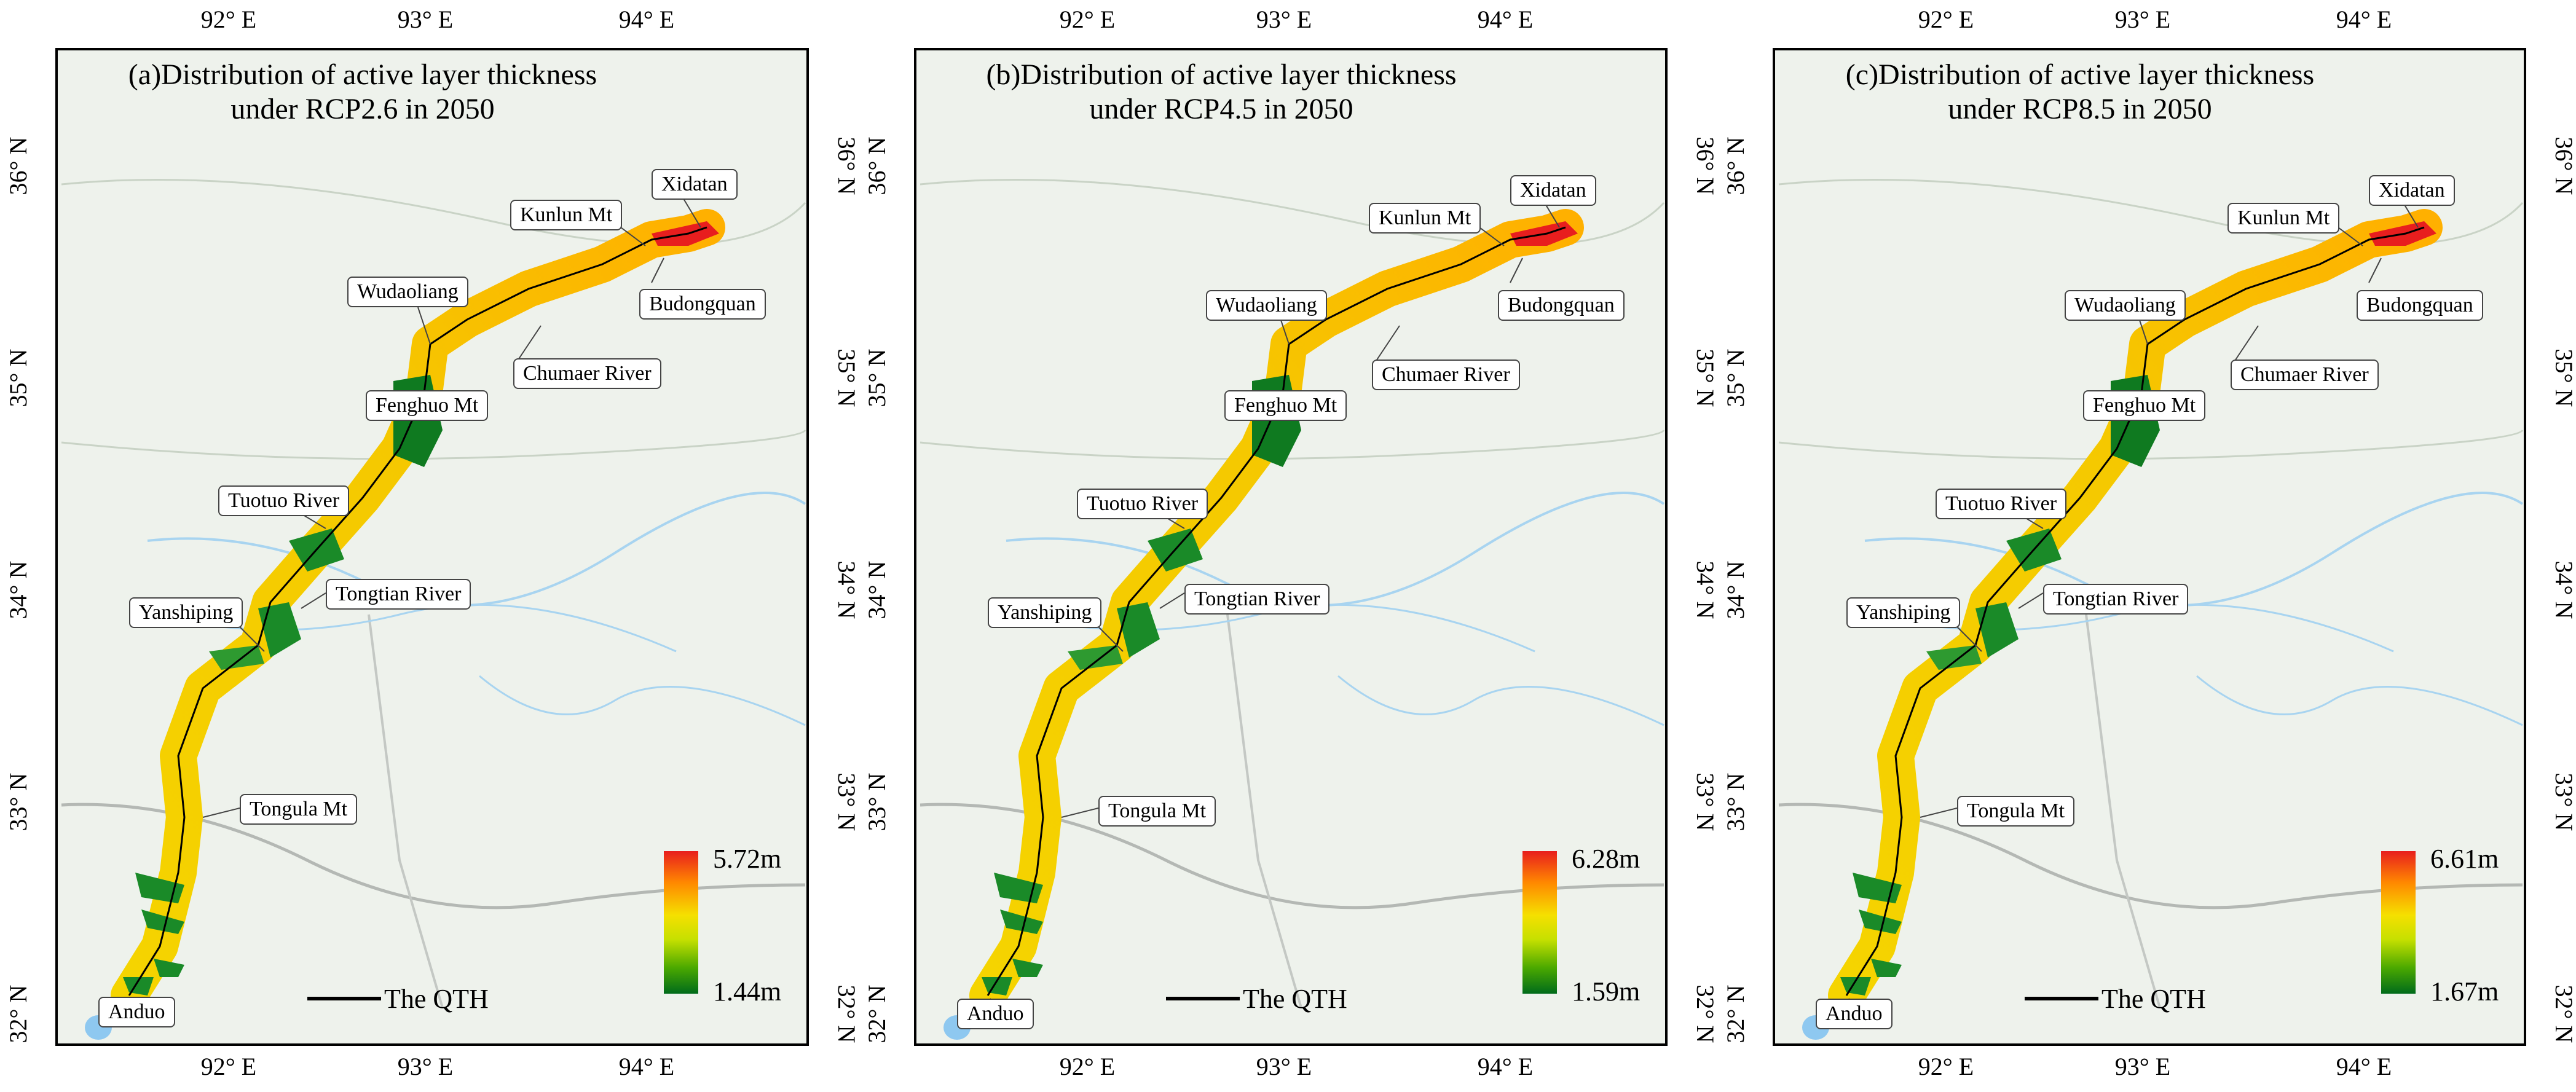 The image size is (2576, 1092). I want to click on legend-max-value: 6.61m, so click(2465, 859).